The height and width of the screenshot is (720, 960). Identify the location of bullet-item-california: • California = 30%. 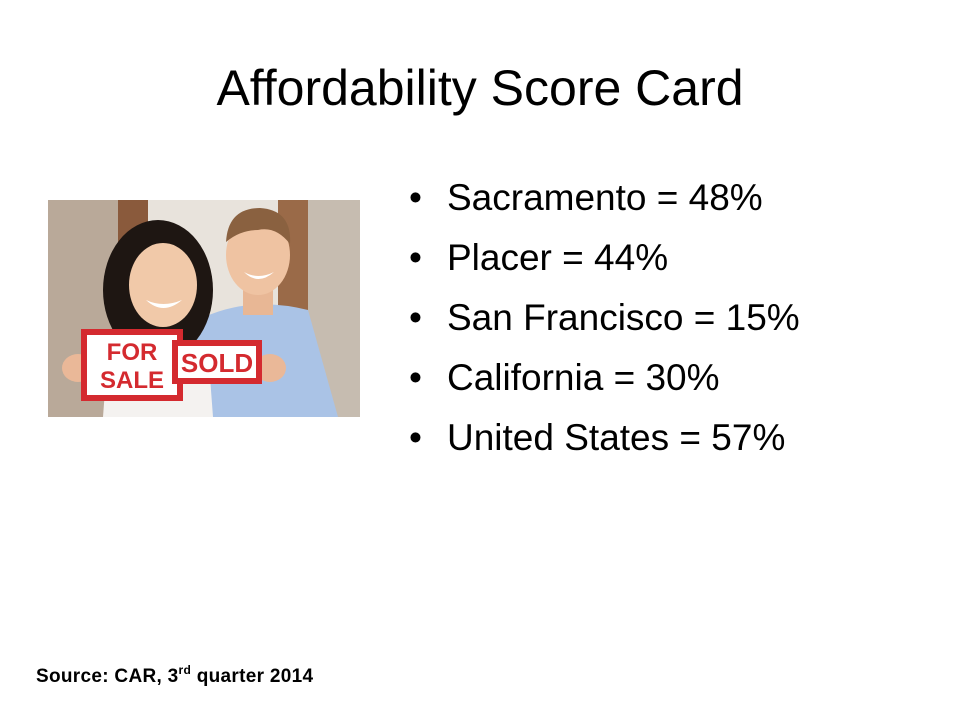
(602, 378).